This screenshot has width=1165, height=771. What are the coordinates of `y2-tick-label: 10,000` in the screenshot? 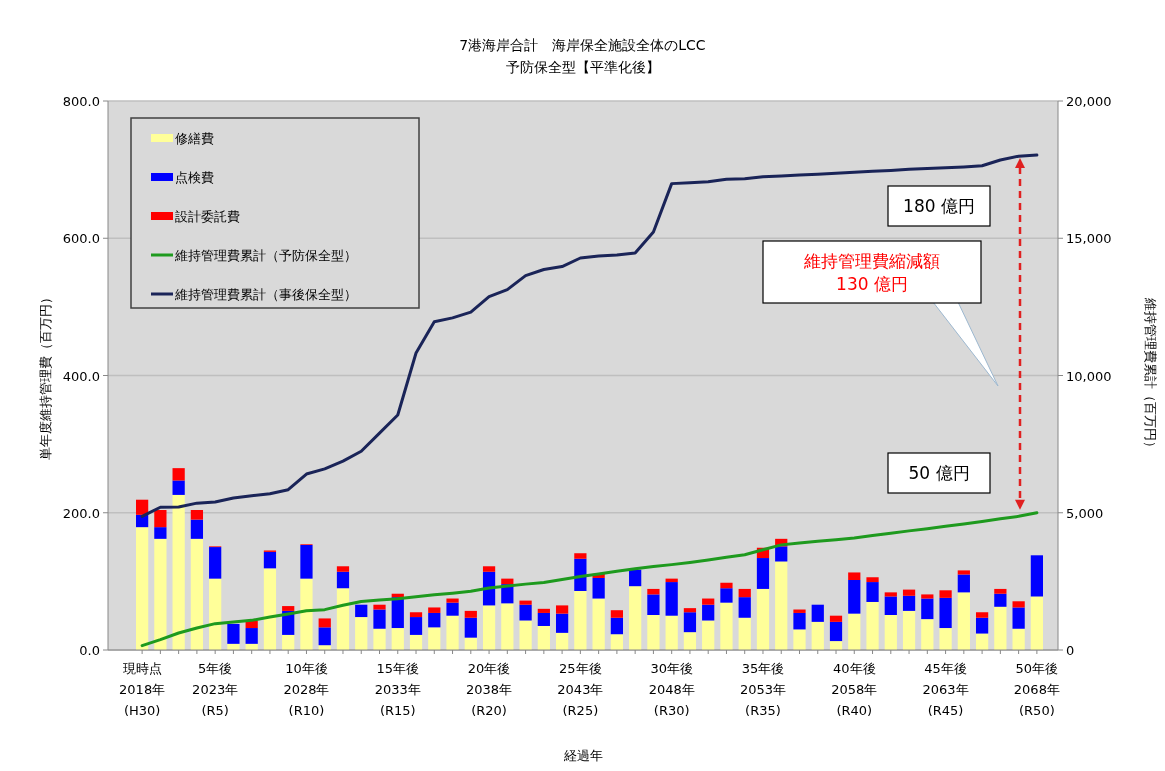 It's located at (1089, 376).